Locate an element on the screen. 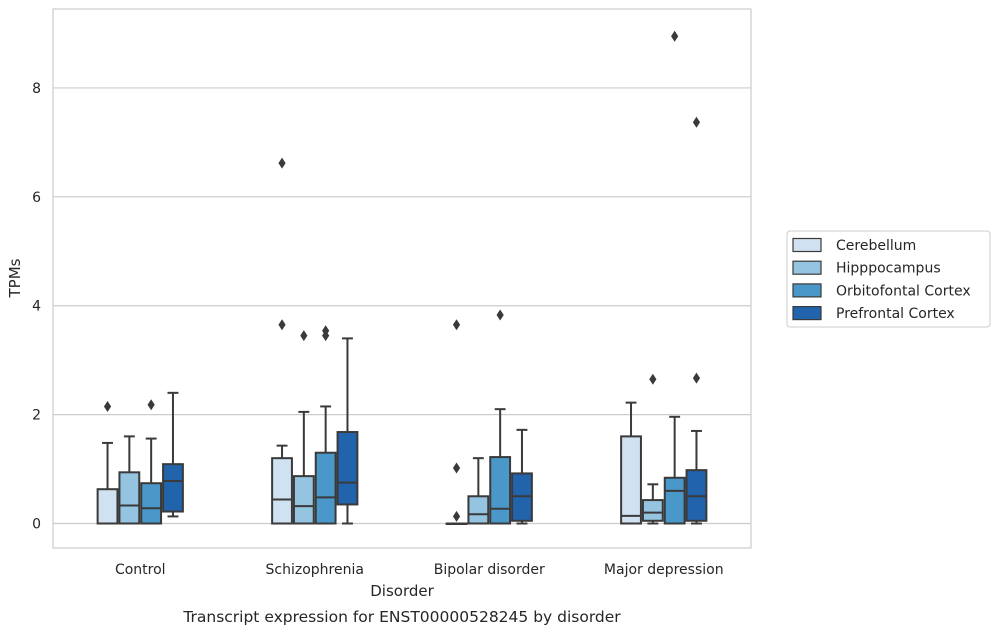 The image size is (999, 634). x-axis-label: Disorder is located at coordinates (402, 591).